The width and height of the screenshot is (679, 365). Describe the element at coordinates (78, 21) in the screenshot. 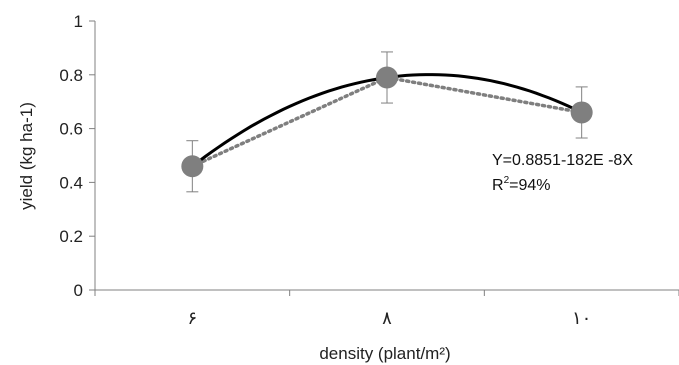

I see `y-tick-label: 1` at that location.